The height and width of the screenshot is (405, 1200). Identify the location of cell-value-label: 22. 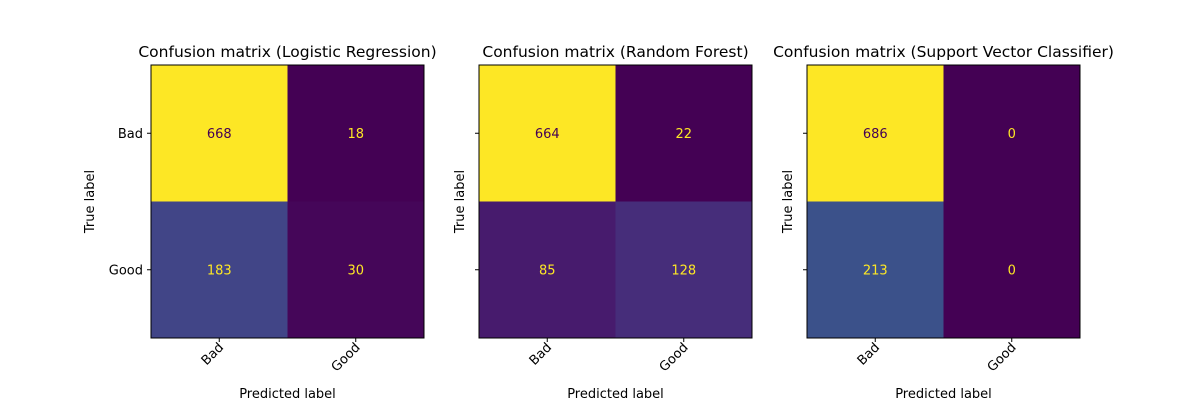
(683, 134).